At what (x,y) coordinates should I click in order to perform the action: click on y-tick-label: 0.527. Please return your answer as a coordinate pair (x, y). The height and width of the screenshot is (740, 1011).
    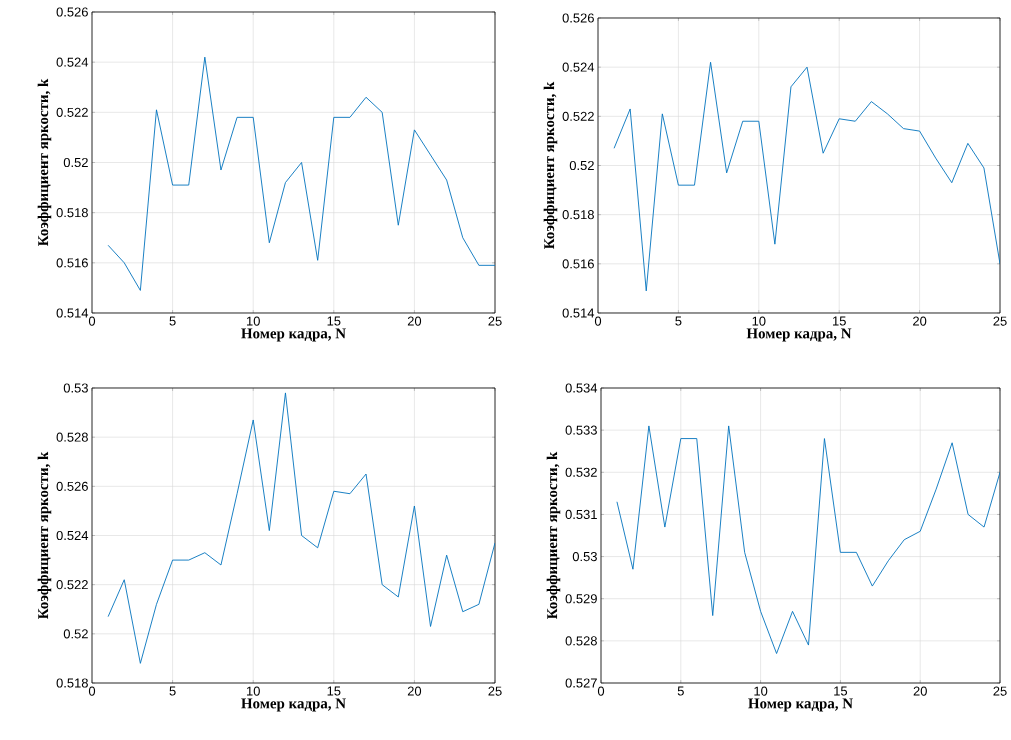
    Looking at the image, I should click on (581, 683).